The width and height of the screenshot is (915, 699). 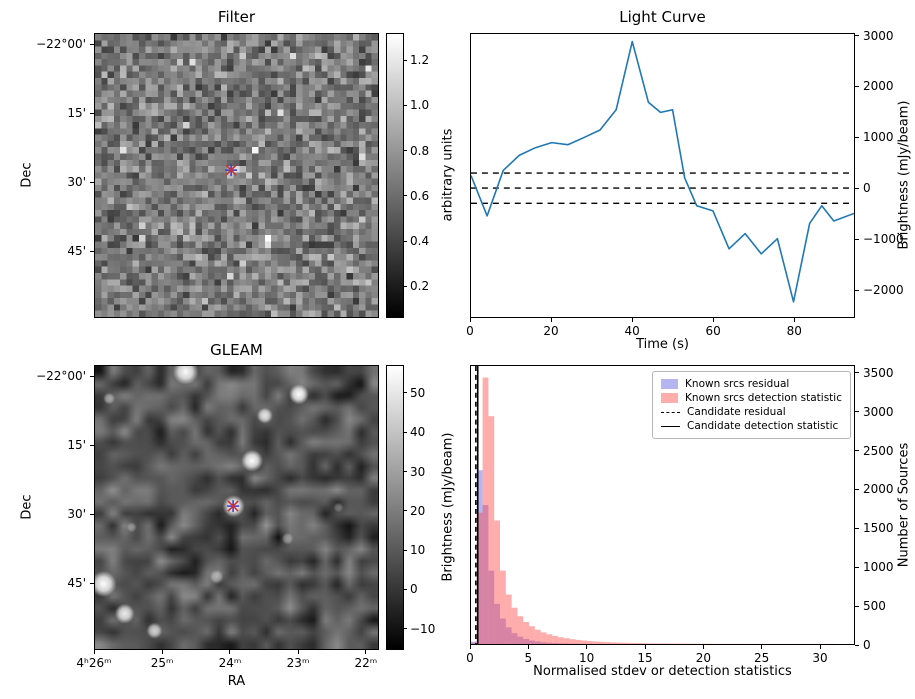 I want to click on x-marker, so click(x=231, y=170).